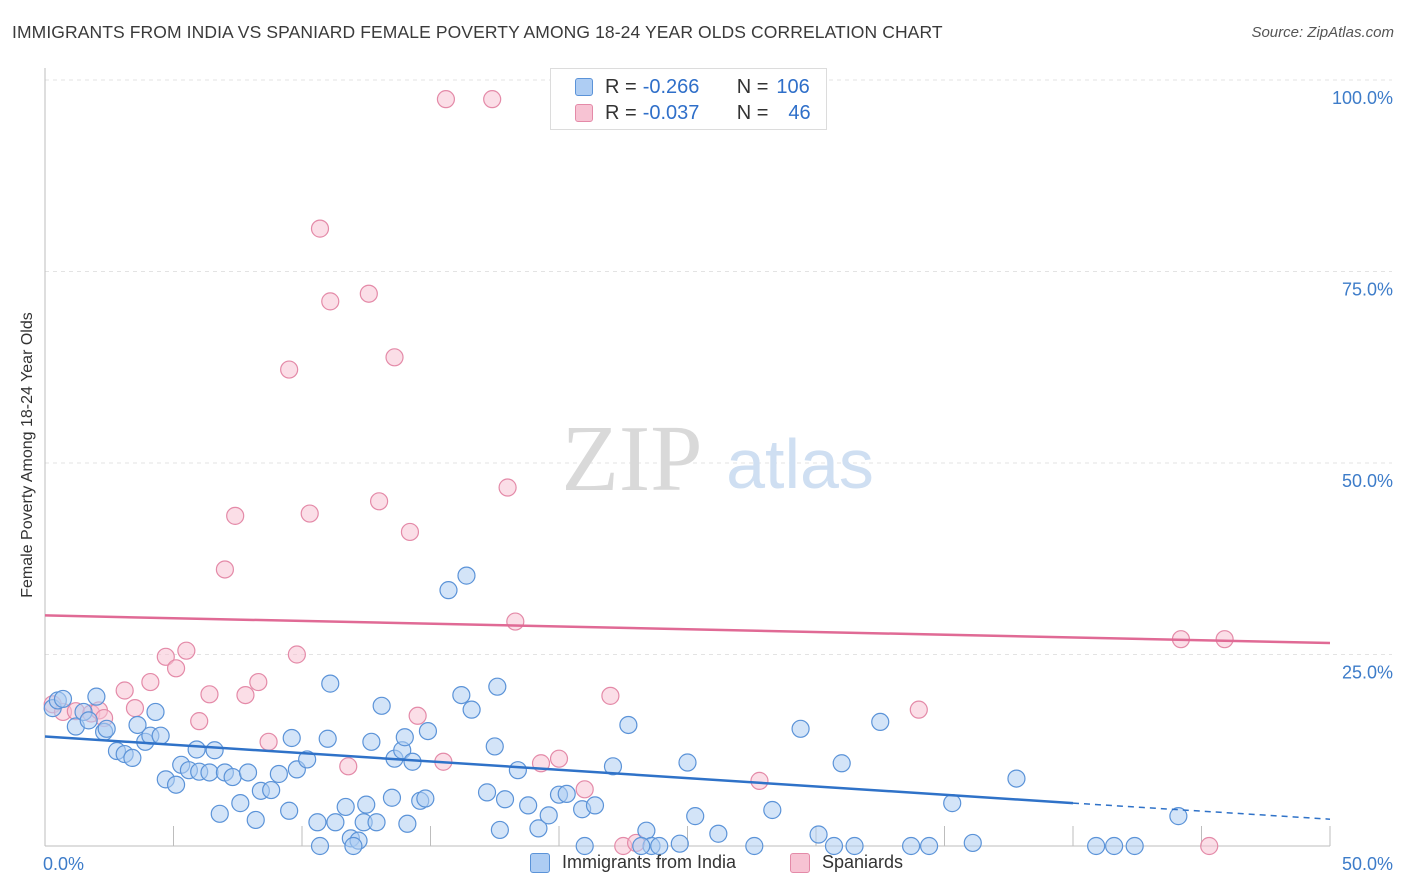 The image size is (1406, 892). I want to click on bottom-legend-label-india: Immigrants from India, so click(649, 862).